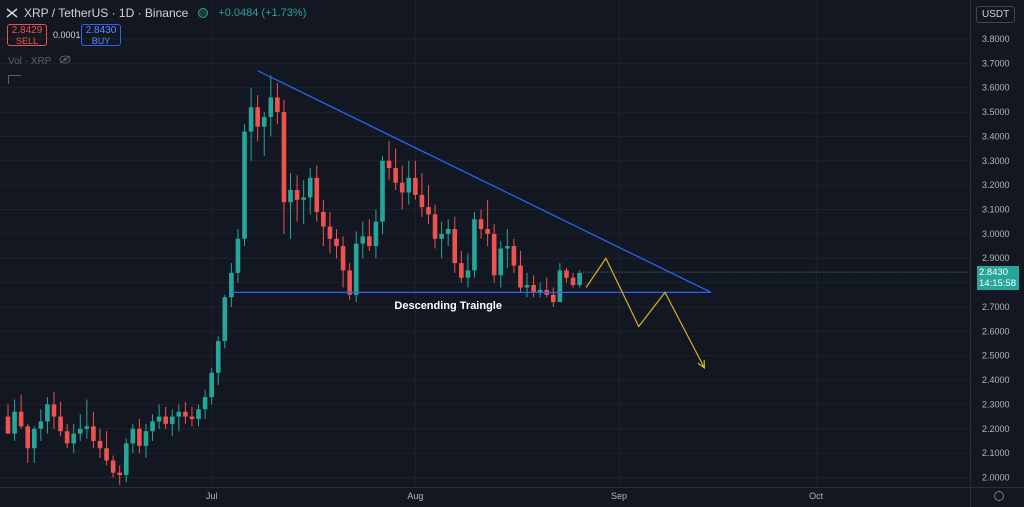  What do you see at coordinates (515, 496) in the screenshot?
I see `time-axis: Jul Aug Sep Oct` at bounding box center [515, 496].